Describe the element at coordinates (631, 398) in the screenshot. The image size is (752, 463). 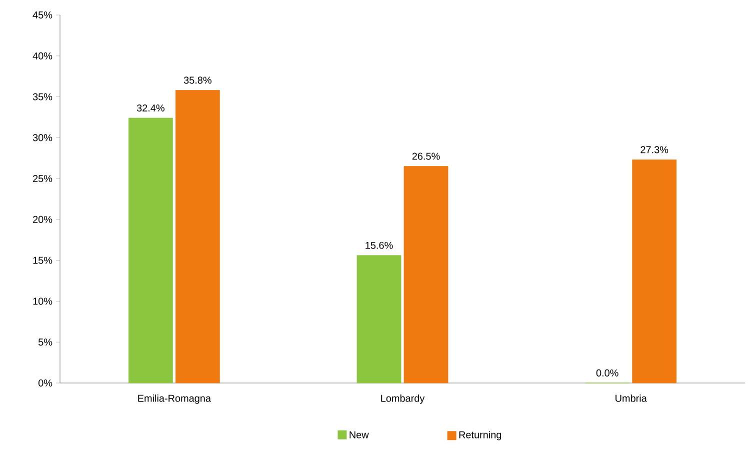
I see `x-tick-label: Umbria` at that location.